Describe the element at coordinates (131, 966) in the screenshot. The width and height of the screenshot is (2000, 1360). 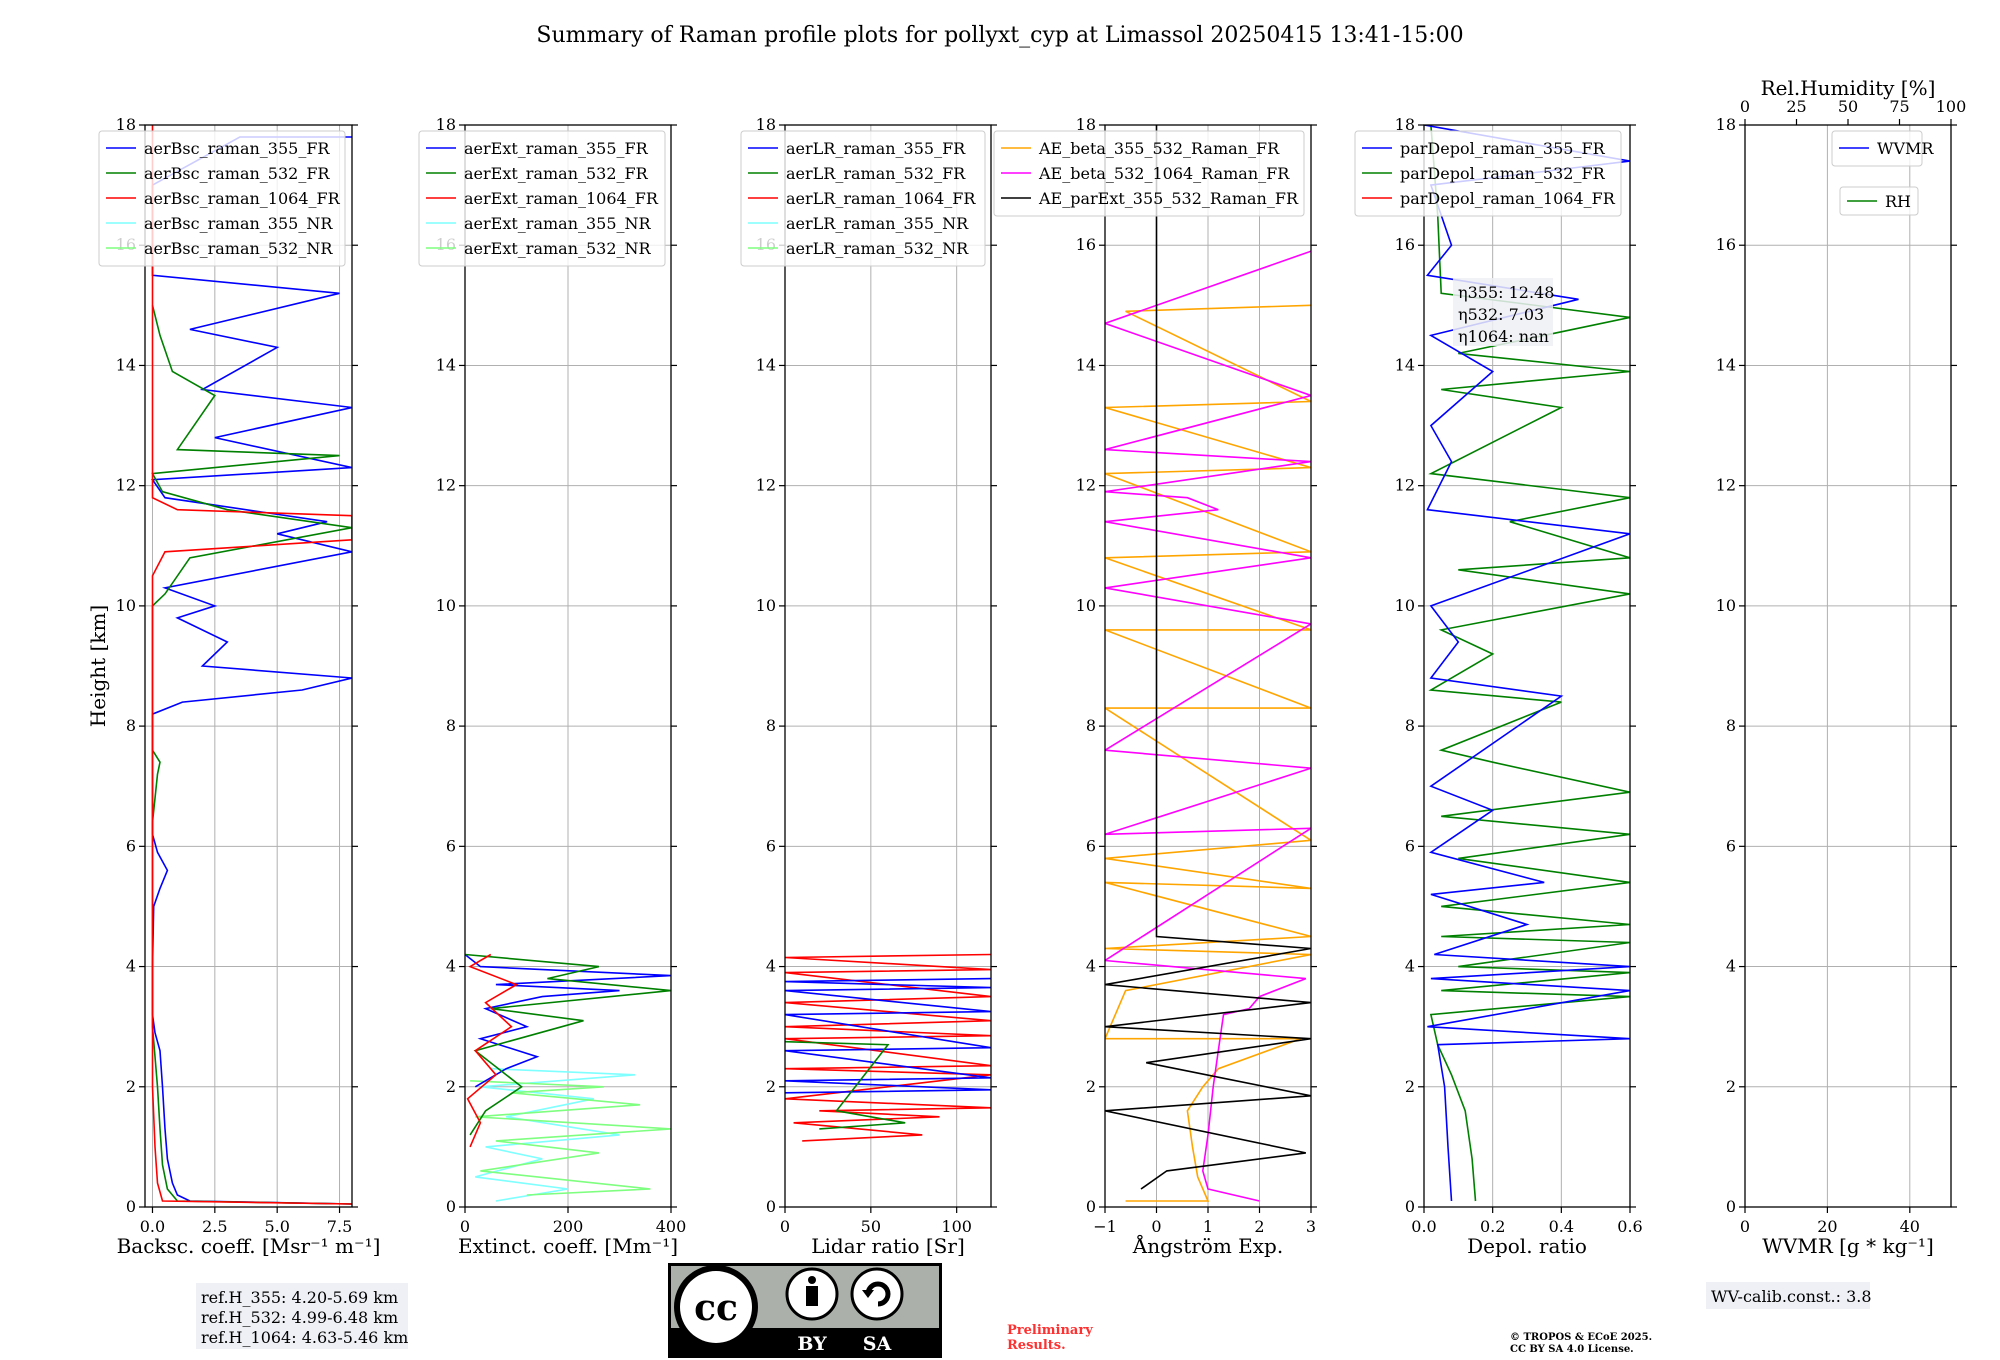
I see `y-tick-label: 4` at that location.